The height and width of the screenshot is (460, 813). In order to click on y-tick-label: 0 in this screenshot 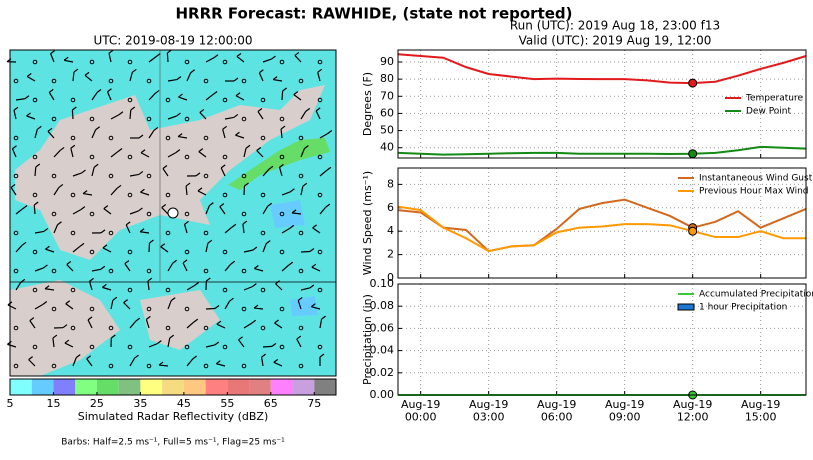, I will do `click(390, 277)`.